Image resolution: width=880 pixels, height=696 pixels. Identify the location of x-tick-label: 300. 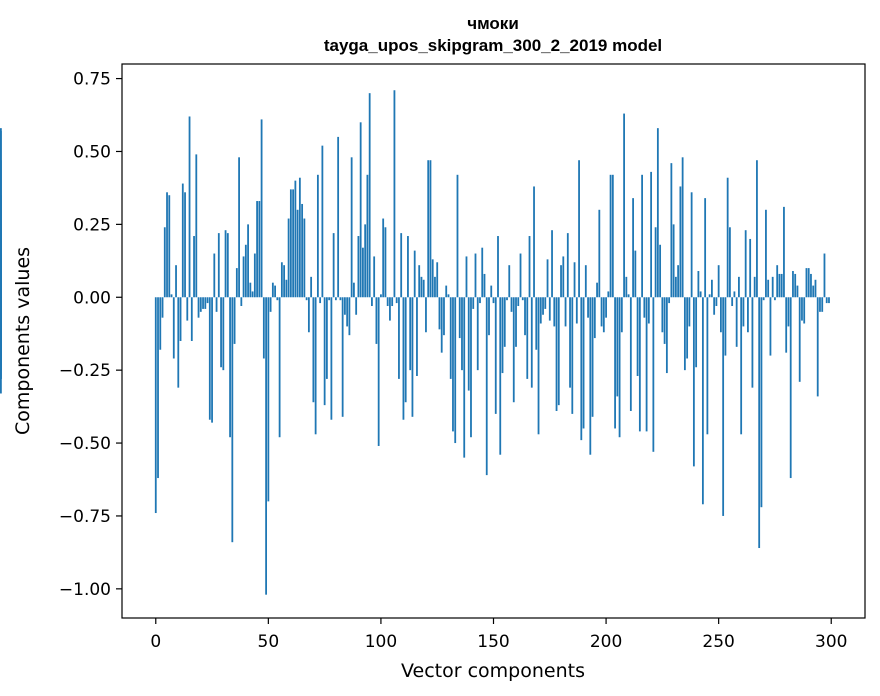
(831, 642).